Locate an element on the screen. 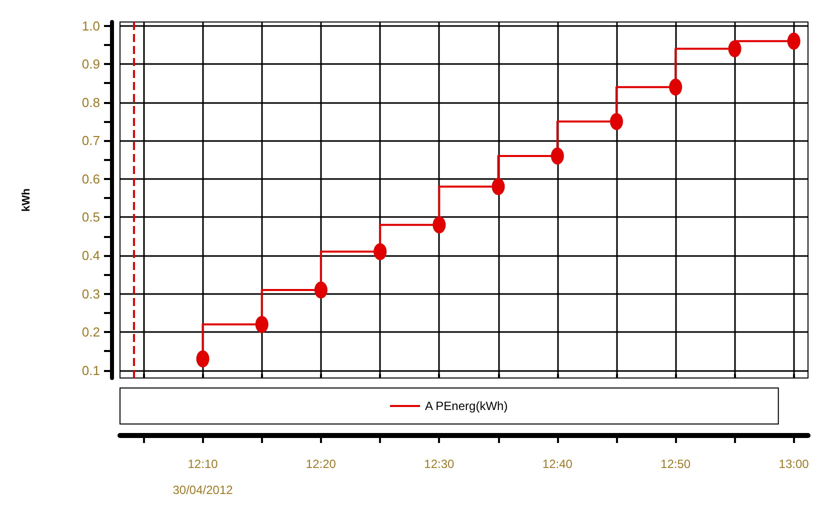 Image resolution: width=813 pixels, height=528 pixels. y-tick-label: 0.6 is located at coordinates (91, 178).